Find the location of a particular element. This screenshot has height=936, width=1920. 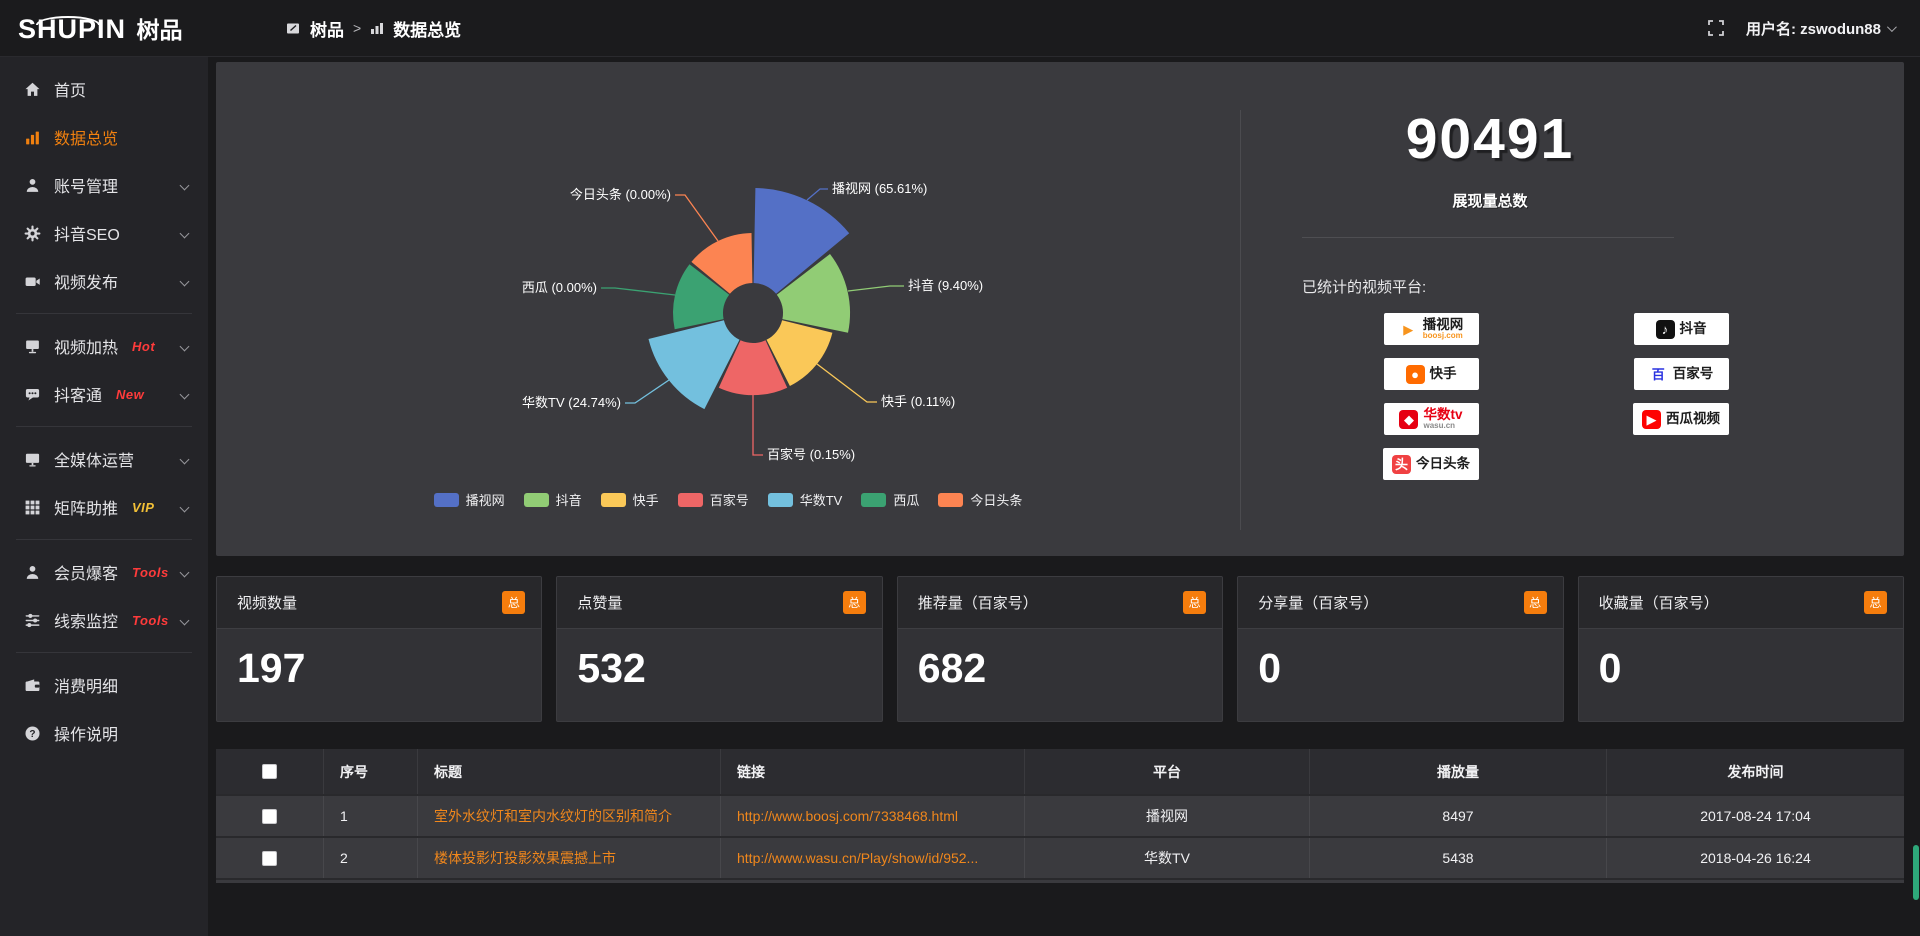

chart-legend: 播视网 抖音 快手 百家号 华数TV 西瓜 今日头条 is located at coordinates (728, 499).